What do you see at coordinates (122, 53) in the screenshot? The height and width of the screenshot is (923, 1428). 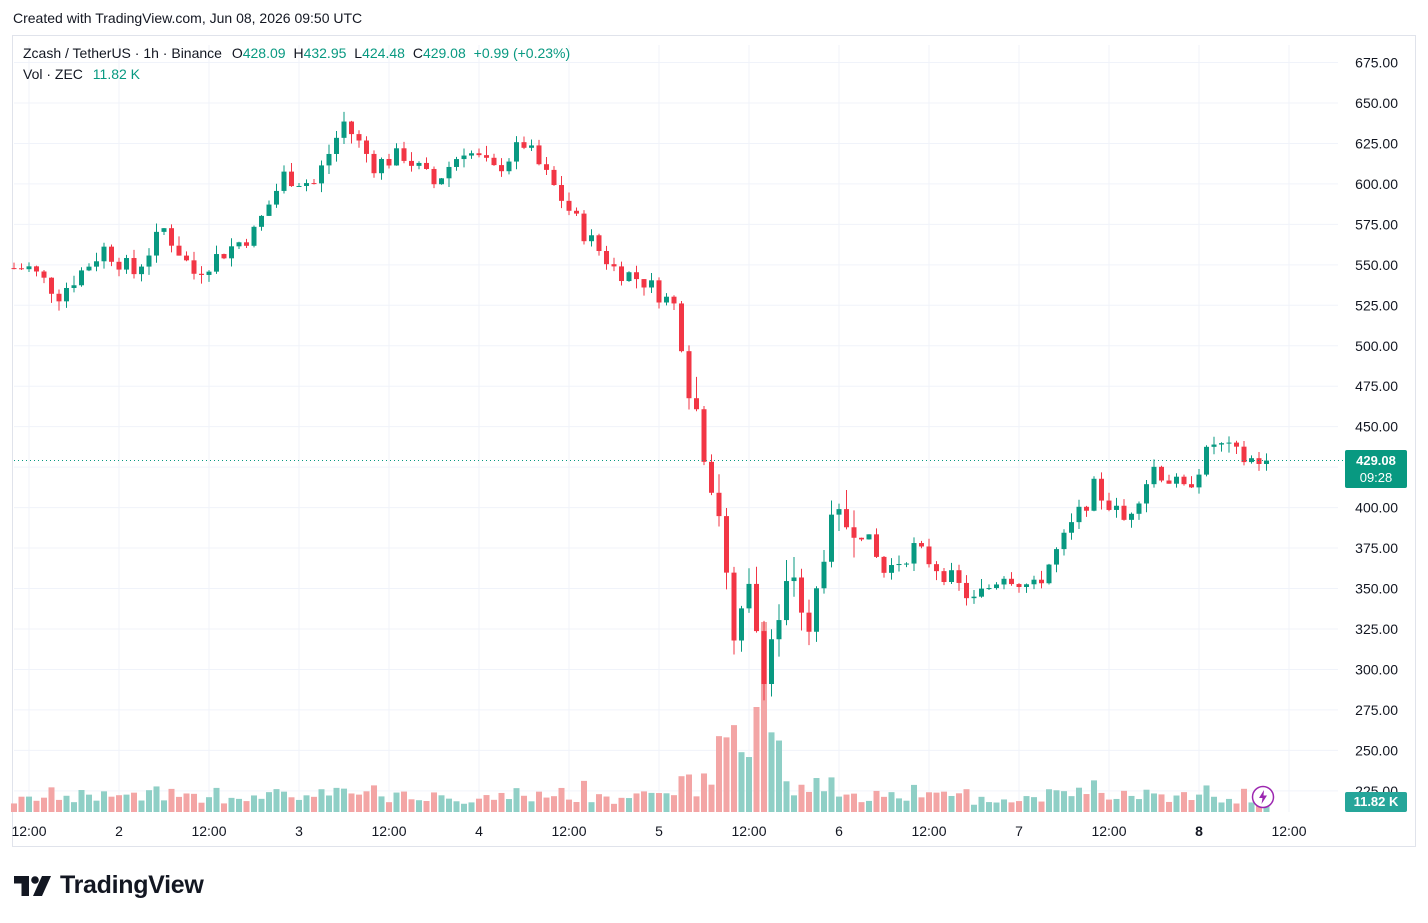 I see `symbol-label: Zcash / TetherUS · 1h · Binance` at bounding box center [122, 53].